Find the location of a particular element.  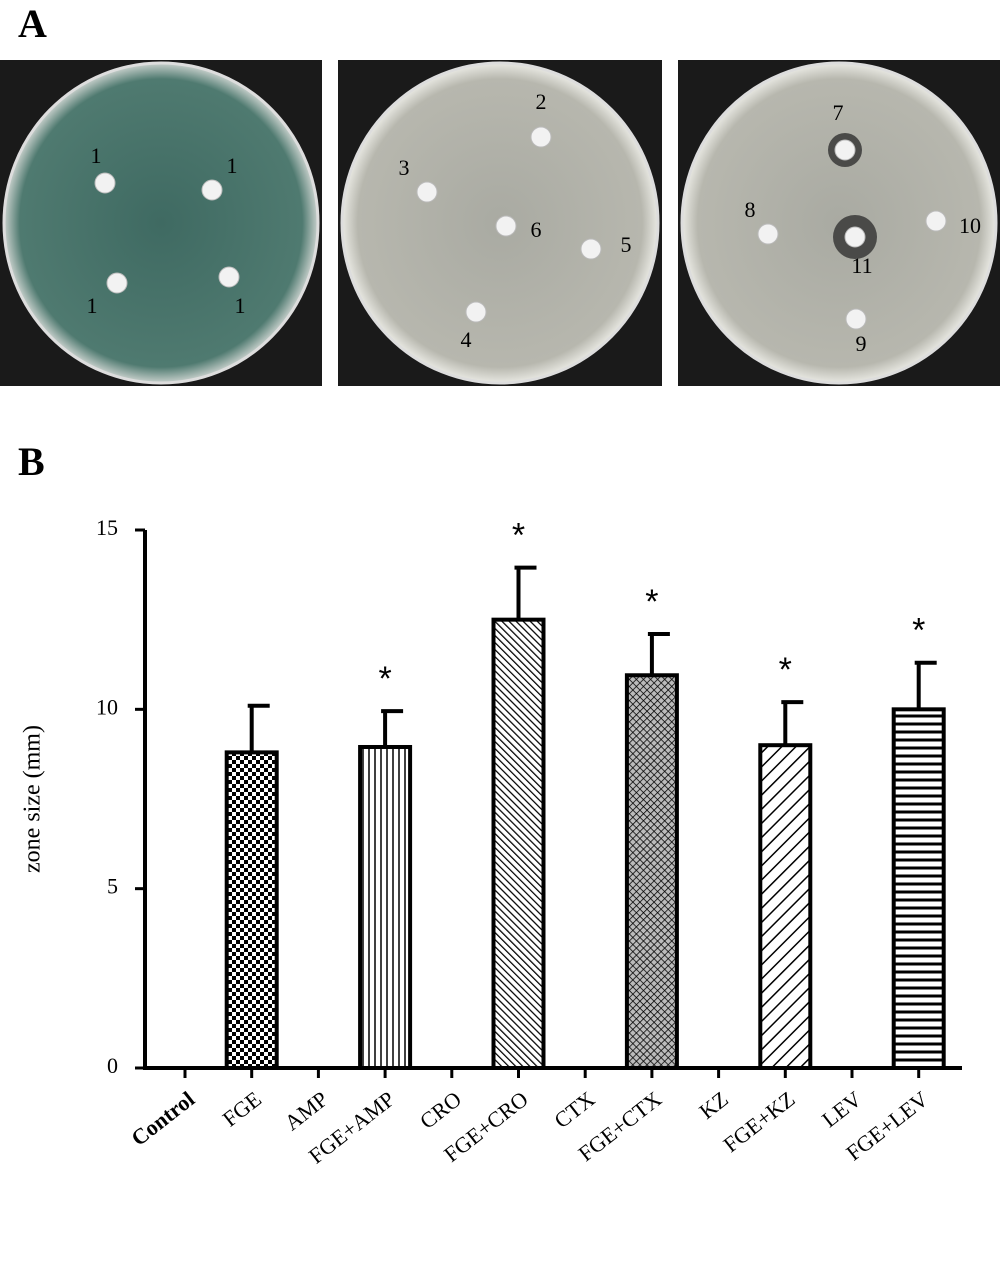

y-axis-label: zone size (mm) is located at coordinates (33, 799).